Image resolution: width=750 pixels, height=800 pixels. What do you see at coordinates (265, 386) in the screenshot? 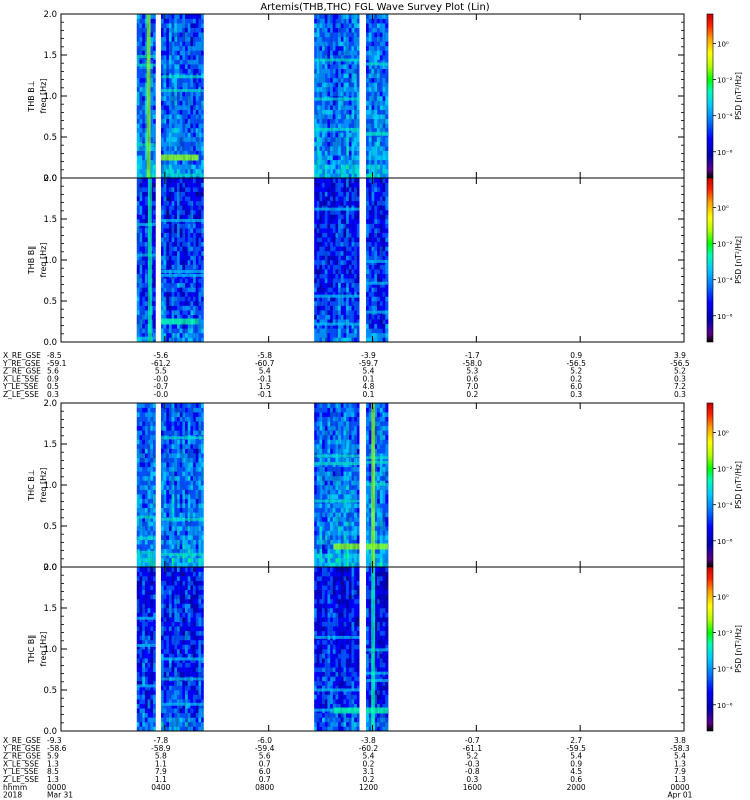
I see `ephemeris-value: 1.5` at bounding box center [265, 386].